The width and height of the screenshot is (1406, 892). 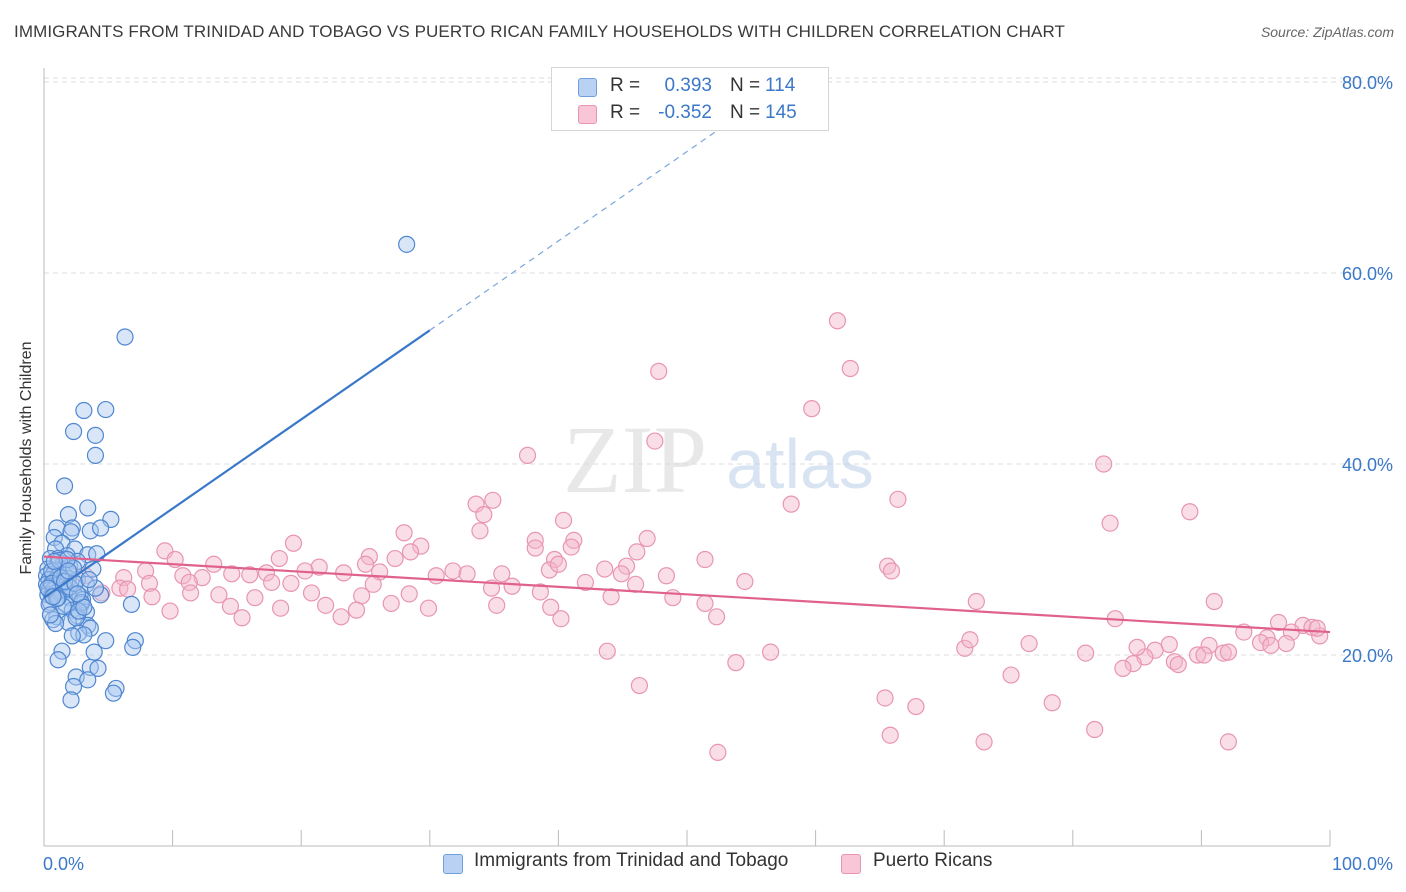 What do you see at coordinates (1367, 274) in the screenshot?
I see `y-tick-label: 60.0%` at bounding box center [1367, 274].